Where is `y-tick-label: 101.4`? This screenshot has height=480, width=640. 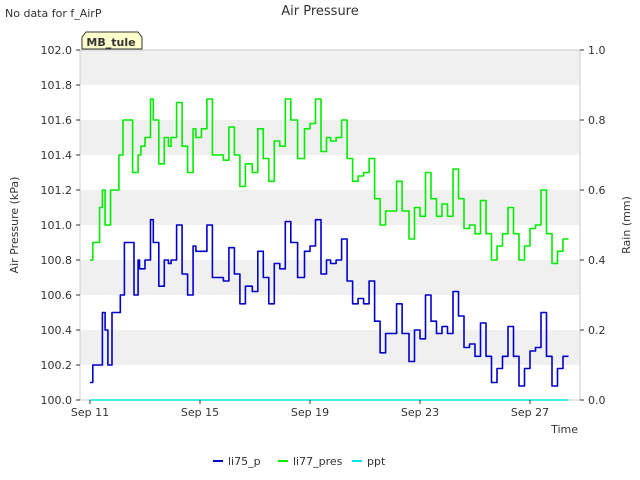
y-tick-label: 101.4 is located at coordinates (57, 155).